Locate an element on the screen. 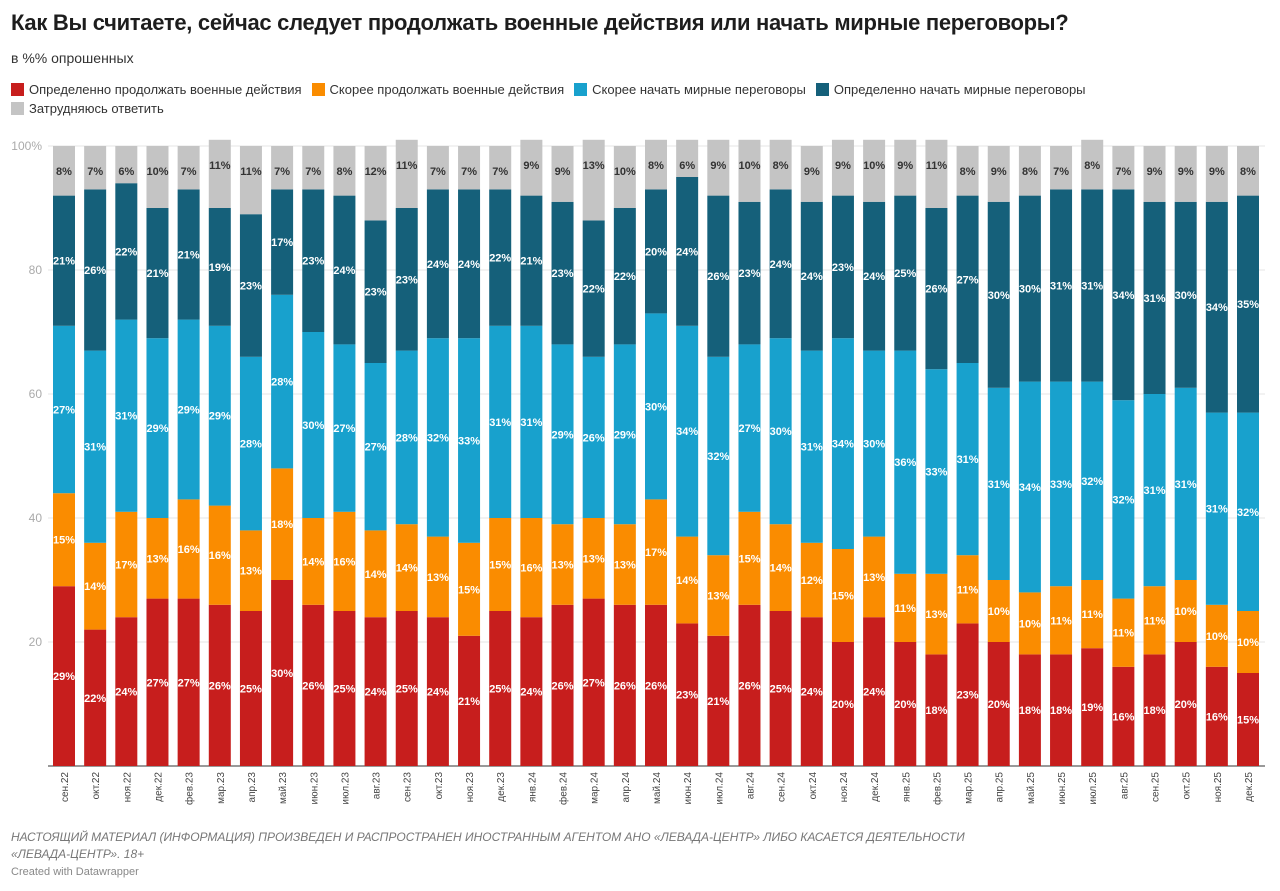  data-label: 8% is located at coordinates (1030, 172).